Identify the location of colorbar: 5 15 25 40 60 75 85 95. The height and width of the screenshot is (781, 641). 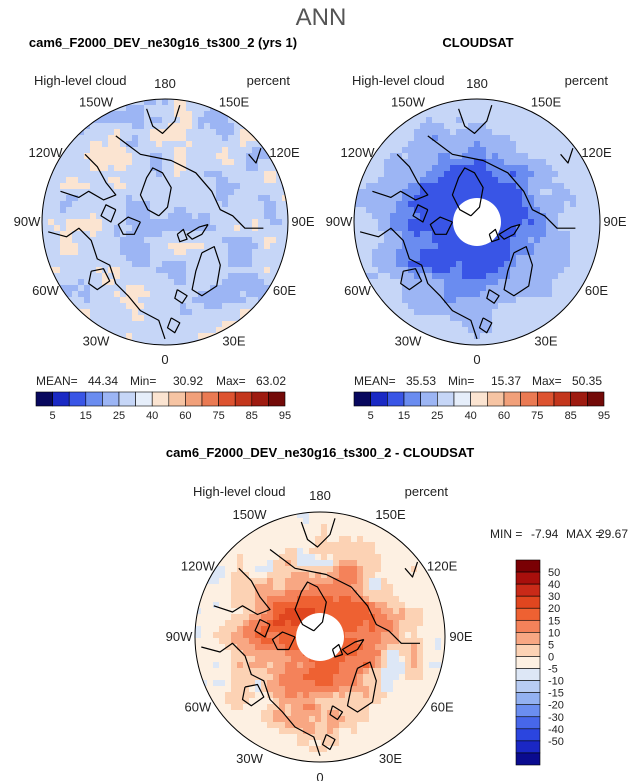
(163, 406).